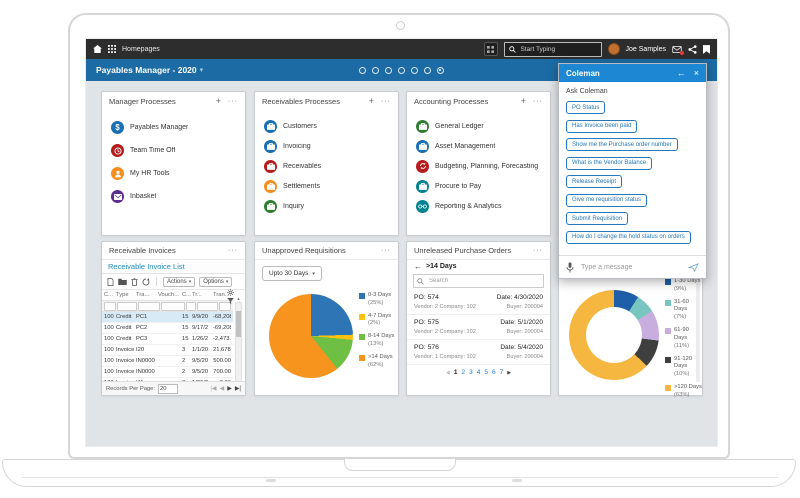 The width and height of the screenshot is (800, 498). Describe the element at coordinates (216, 281) in the screenshot. I see `options-button: Options ▾` at that location.